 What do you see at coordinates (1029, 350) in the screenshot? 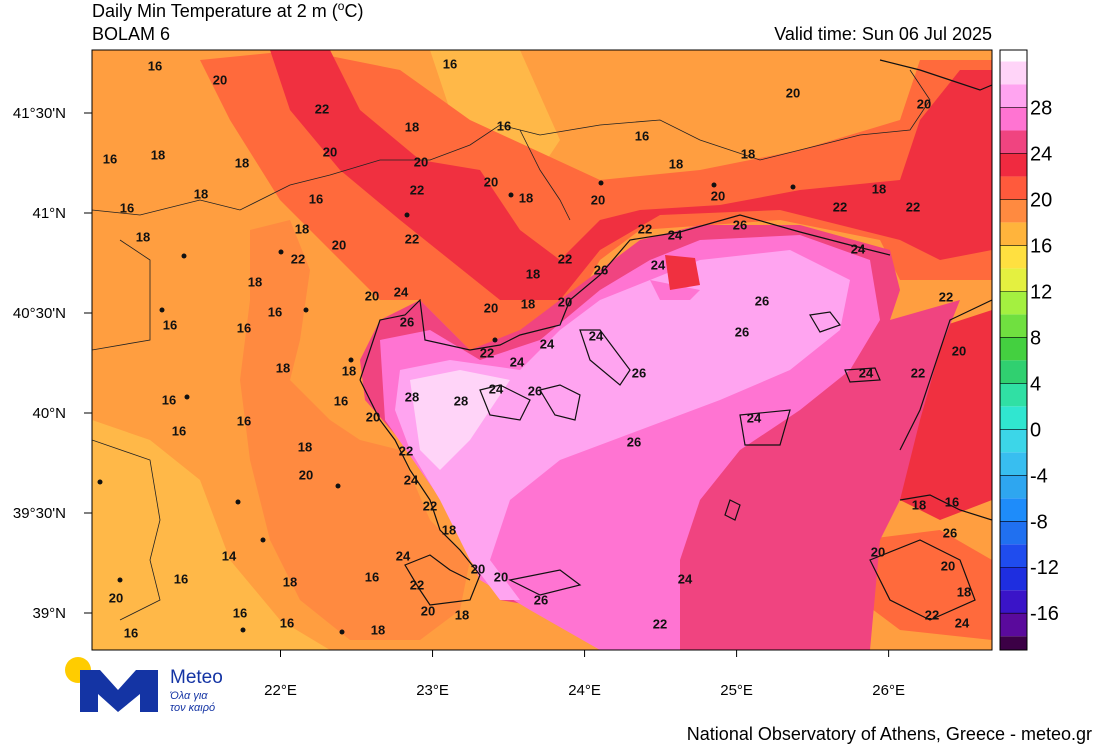
I see `colorbar: 28 24 20 16 12 8 4 0 -4 -8 -12 -16` at bounding box center [1029, 350].